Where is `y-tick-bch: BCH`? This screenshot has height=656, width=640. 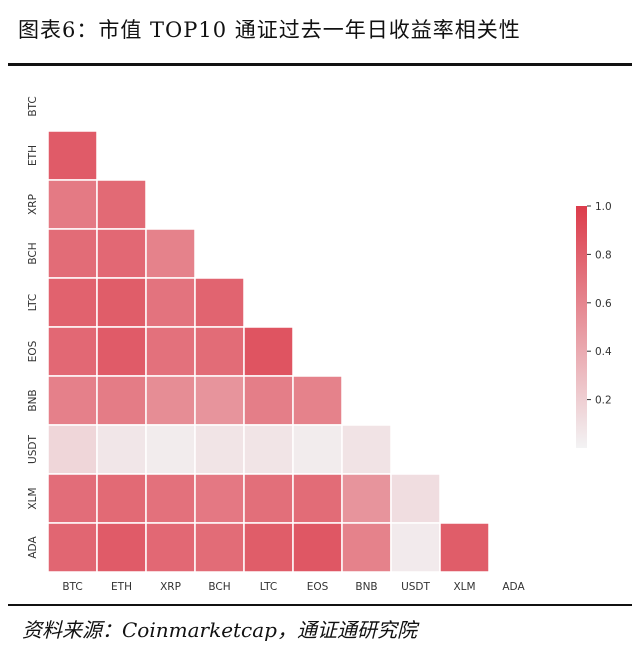 y-tick-bch: BCH is located at coordinates (33, 253).